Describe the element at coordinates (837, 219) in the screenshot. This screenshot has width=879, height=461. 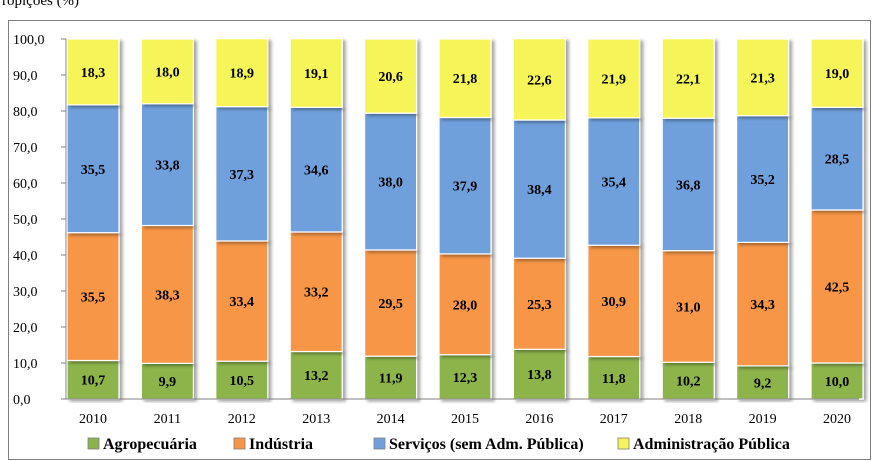
I see `bar-stack-2020: 10,0 42,5 28,5 19,0` at that location.